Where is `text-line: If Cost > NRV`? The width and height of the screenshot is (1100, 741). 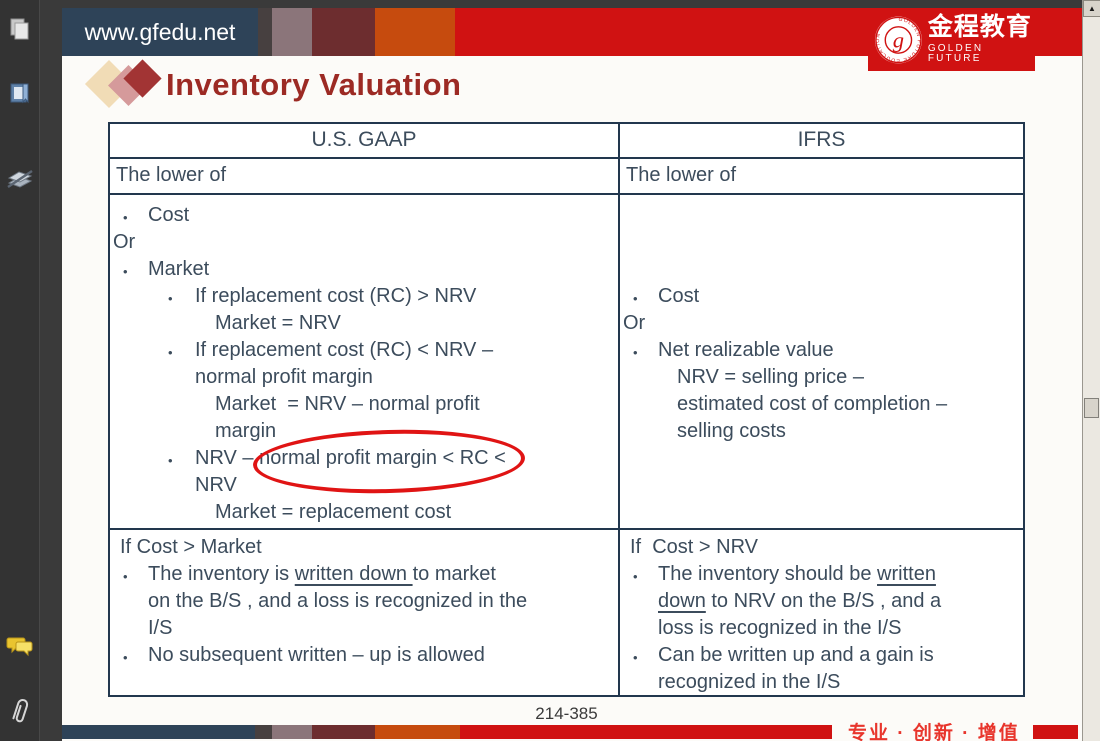 text-line: If Cost > NRV is located at coordinates (694, 547).